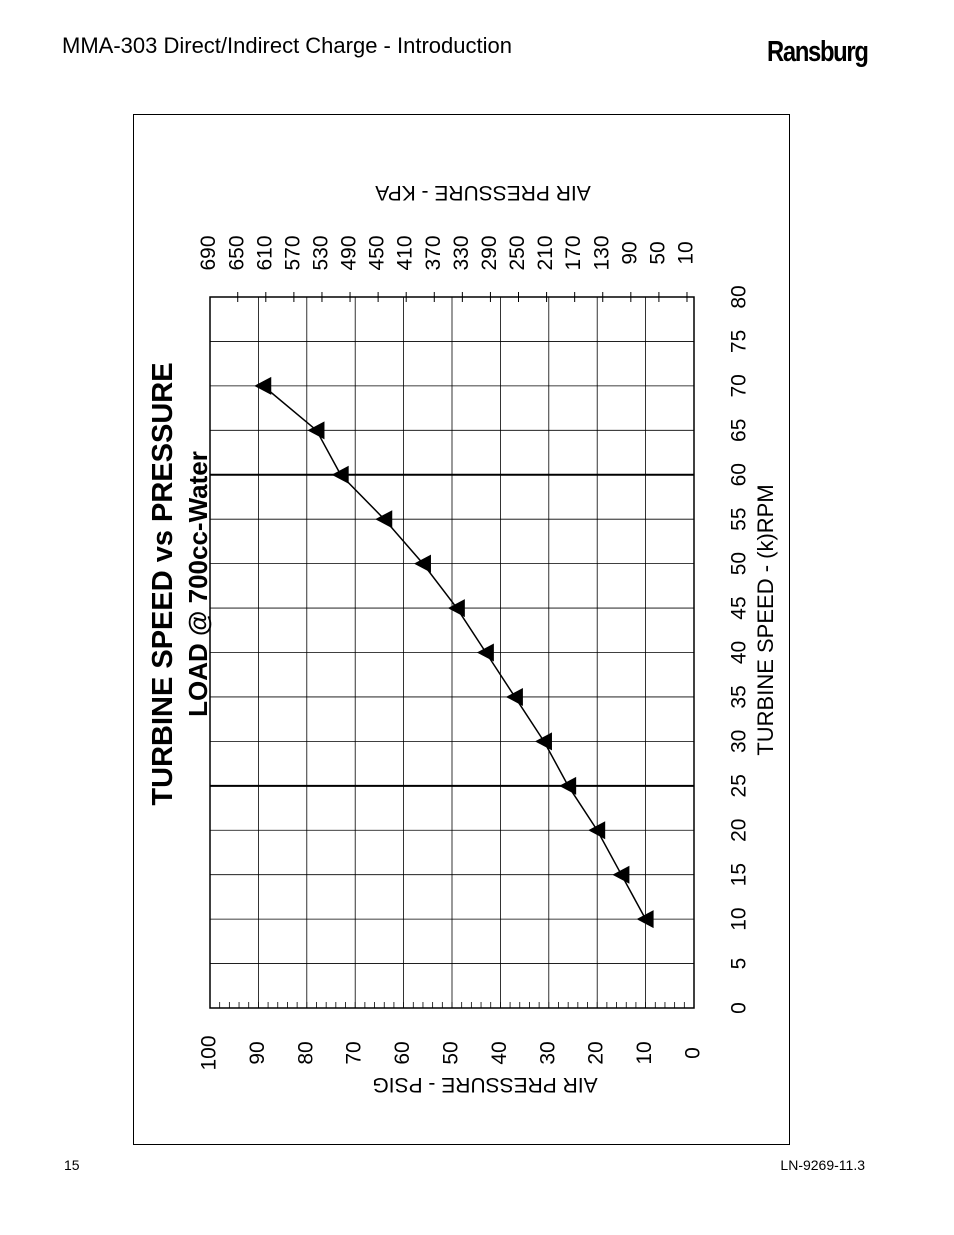 The image size is (954, 1235). I want to click on y2-tick-label: 530, so click(321, 252).